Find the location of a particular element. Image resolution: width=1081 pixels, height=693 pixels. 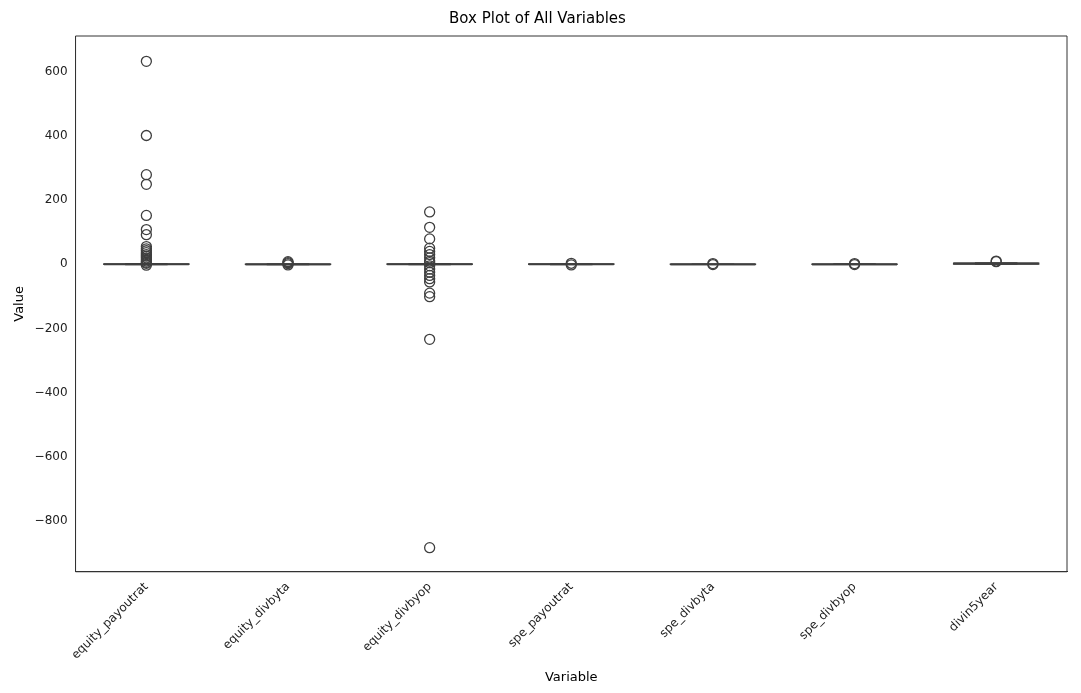

y-axis-title: Value is located at coordinates (19, 304).